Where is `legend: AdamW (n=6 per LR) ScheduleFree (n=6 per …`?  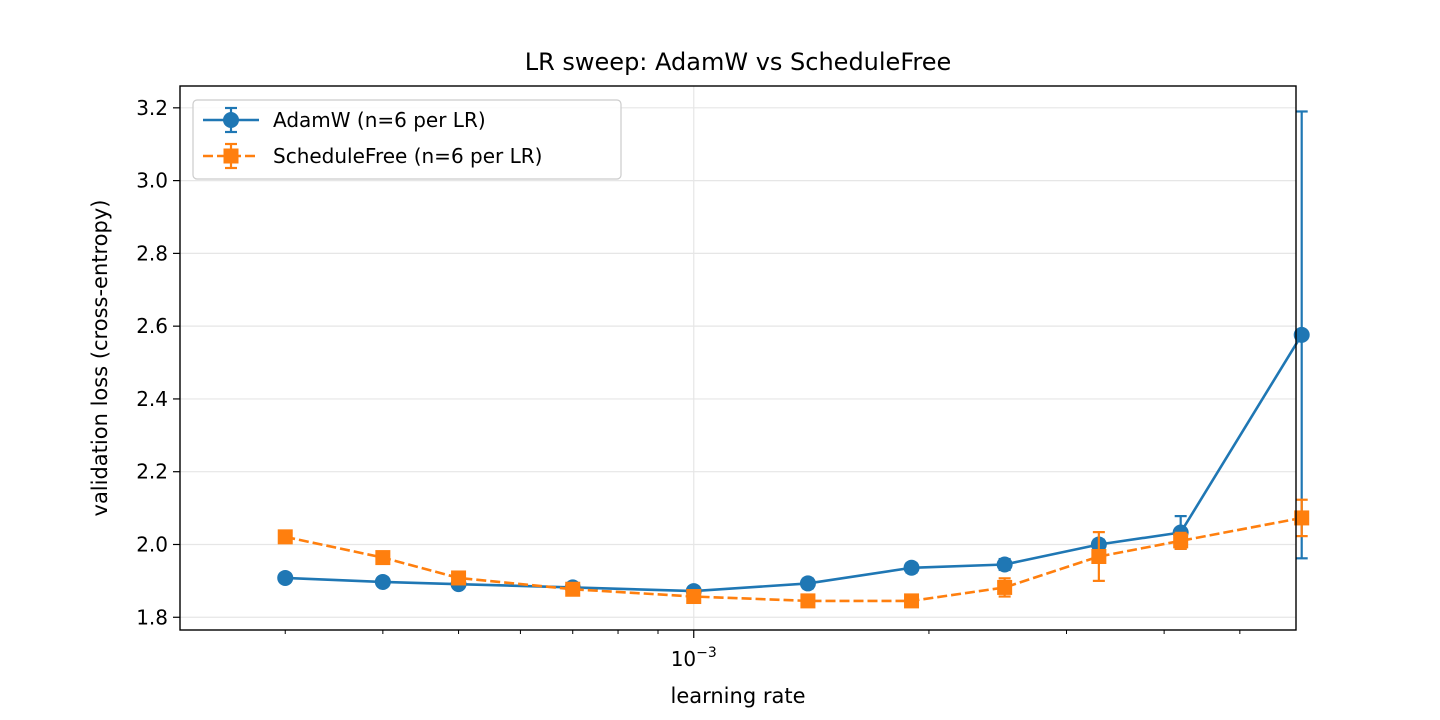
legend: AdamW (n=6 per LR) ScheduleFree (n=6 per … is located at coordinates (407, 139).